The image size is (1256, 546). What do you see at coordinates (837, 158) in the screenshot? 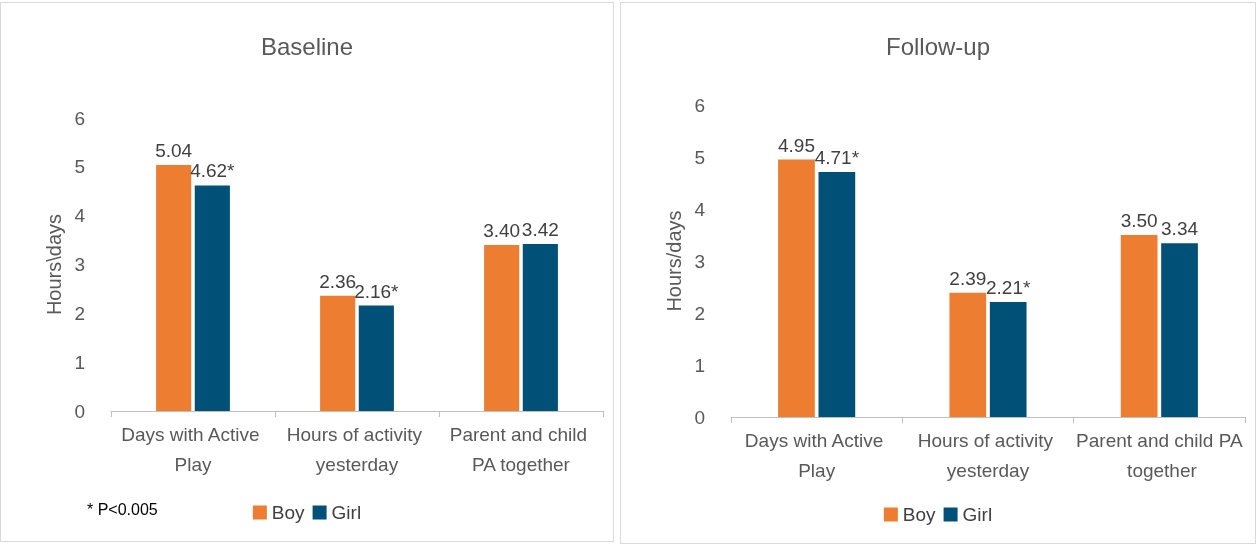
I see `data-label: 4.71*` at bounding box center [837, 158].